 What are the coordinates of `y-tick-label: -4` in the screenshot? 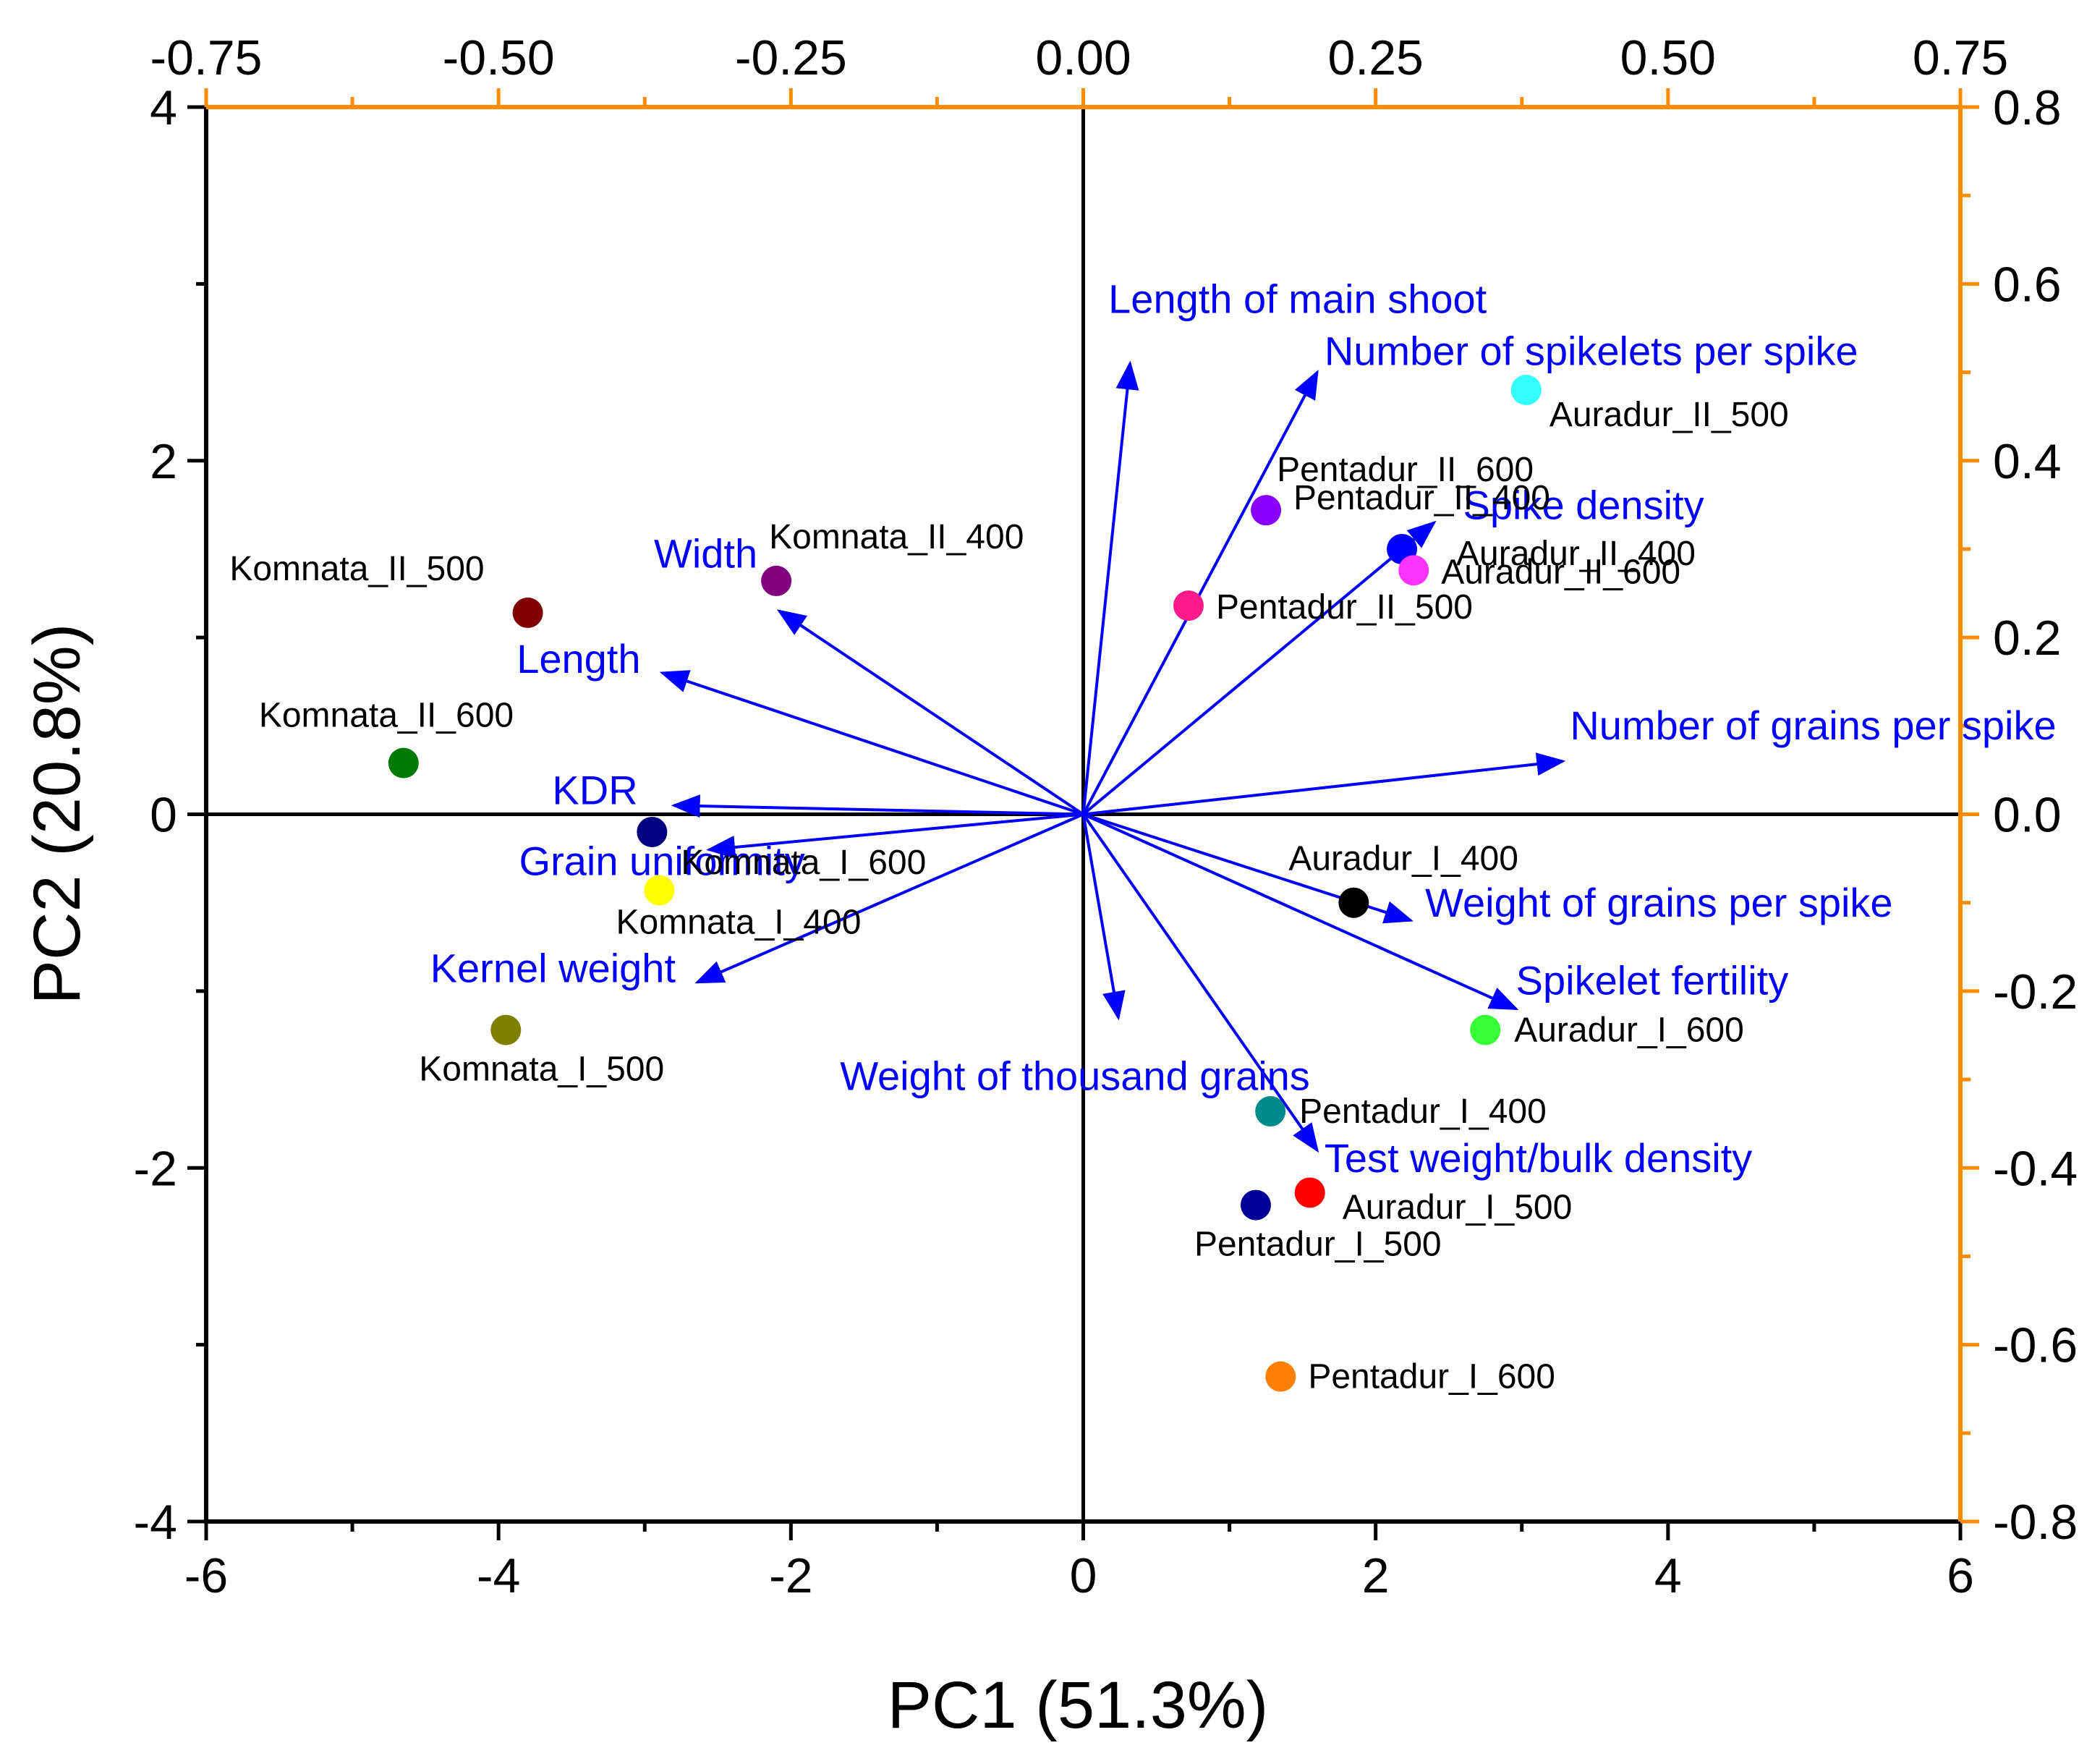 It's located at (155, 1522).